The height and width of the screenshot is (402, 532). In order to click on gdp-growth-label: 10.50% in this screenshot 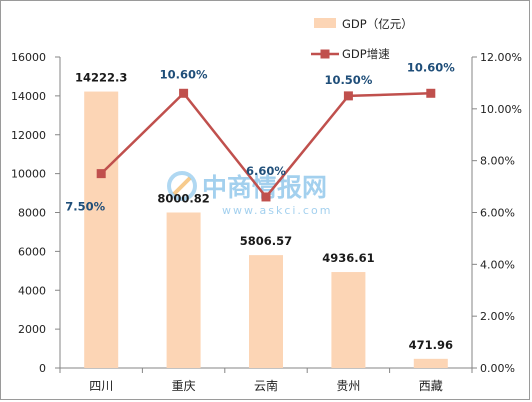, I will do `click(348, 80)`.